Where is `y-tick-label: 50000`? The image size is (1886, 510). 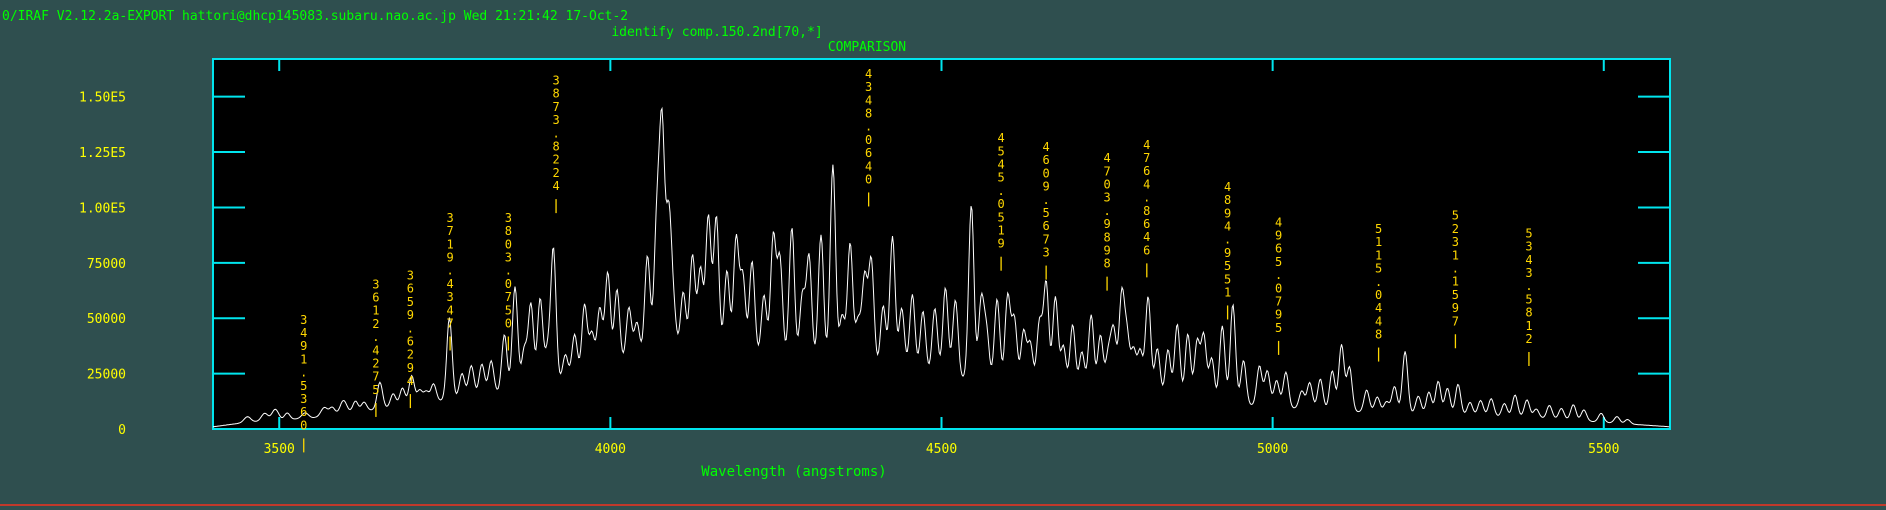
y-tick-label: 50000 is located at coordinates (106, 319).